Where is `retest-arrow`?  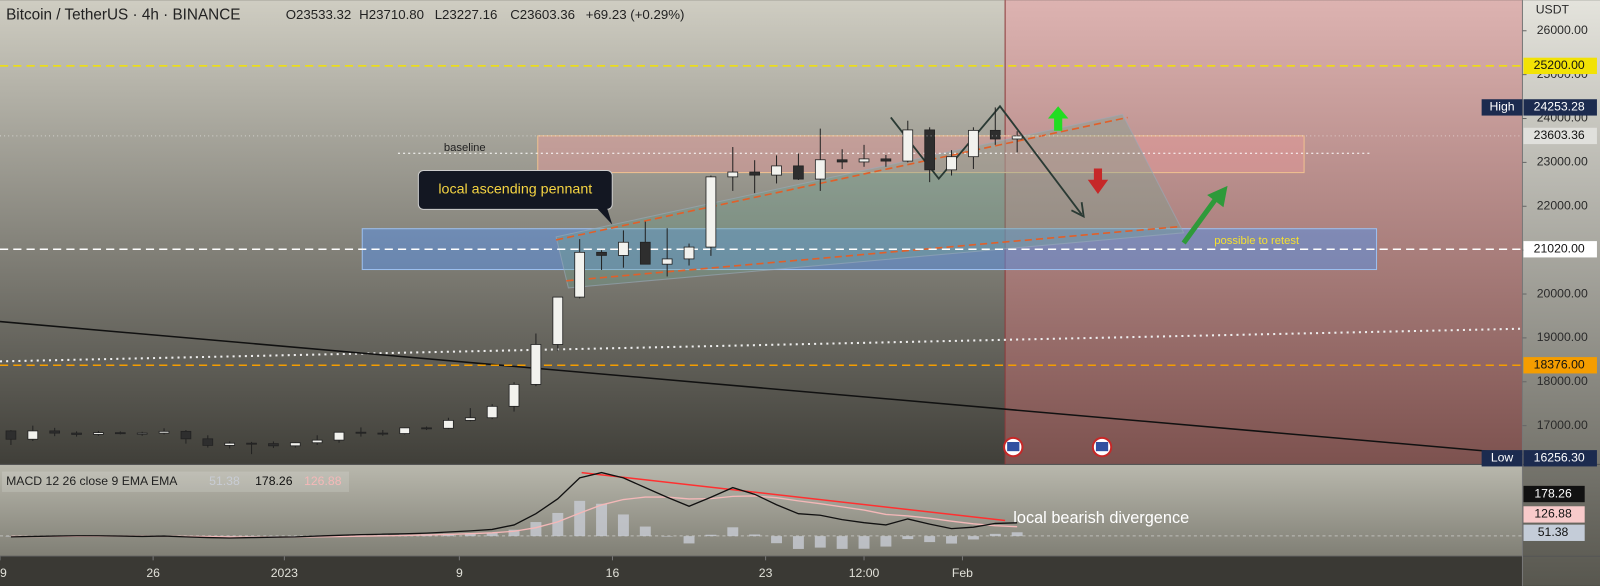
retest-arrow is located at coordinates (1200, 220).